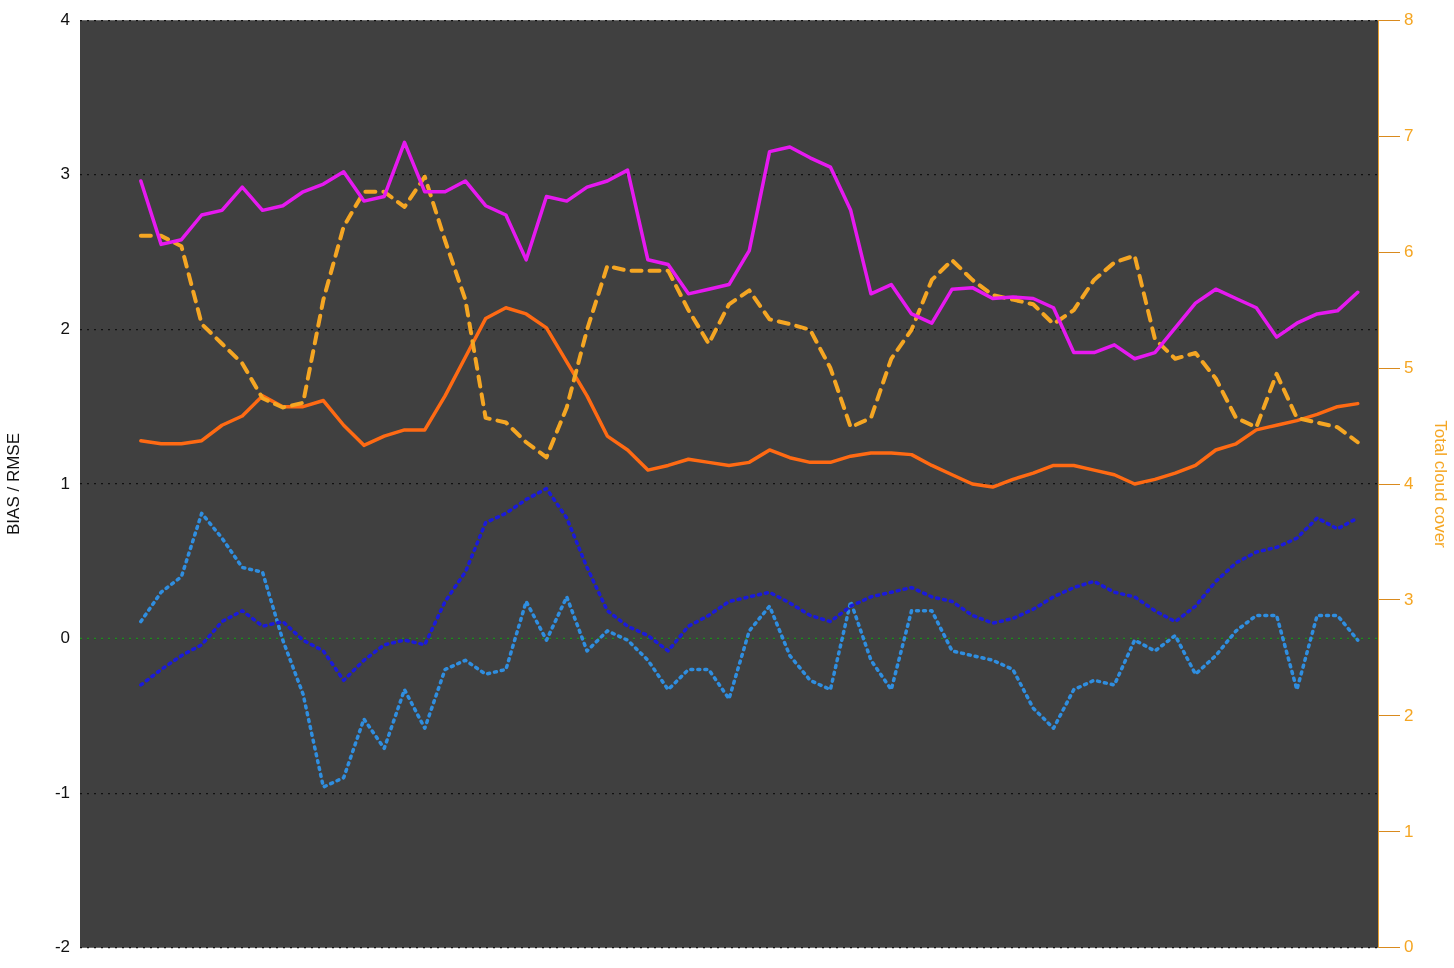 Image resolution: width=1454 pixels, height=968 pixels. I want to click on y-tick-label: 3, so click(65, 174).